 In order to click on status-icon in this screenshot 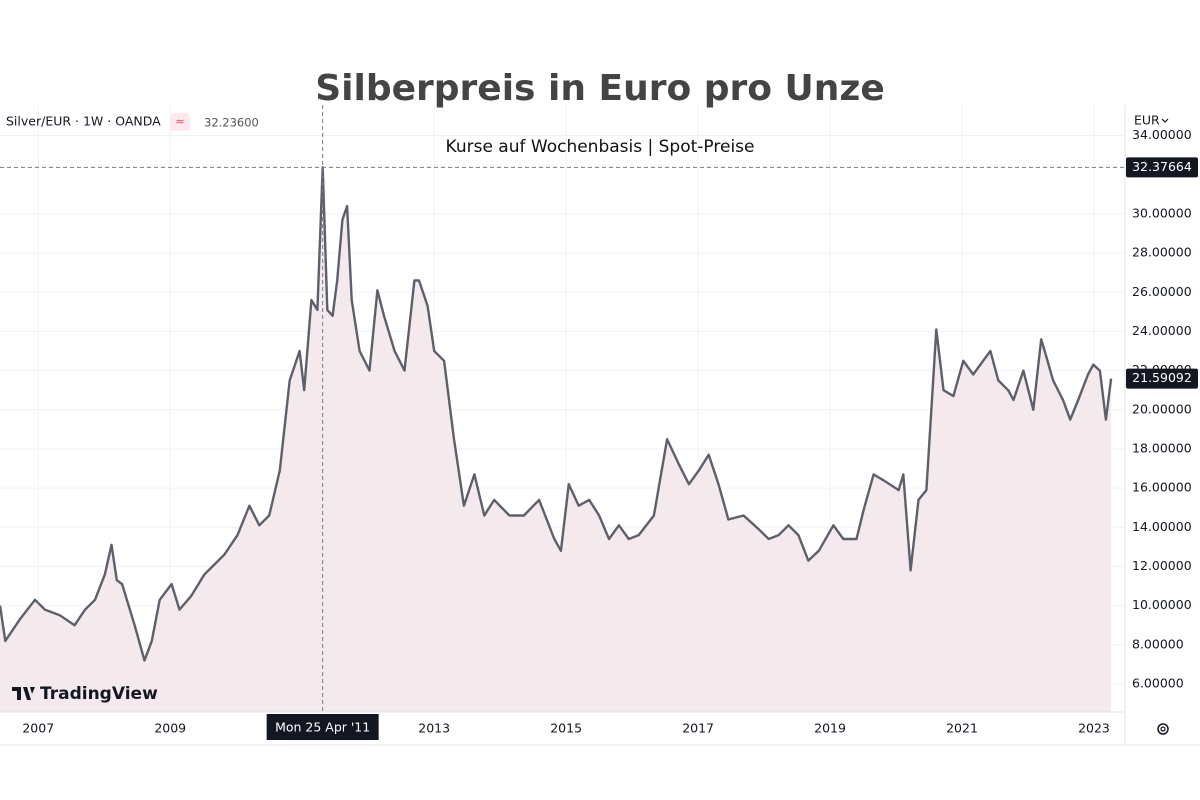, I will do `click(180, 122)`.